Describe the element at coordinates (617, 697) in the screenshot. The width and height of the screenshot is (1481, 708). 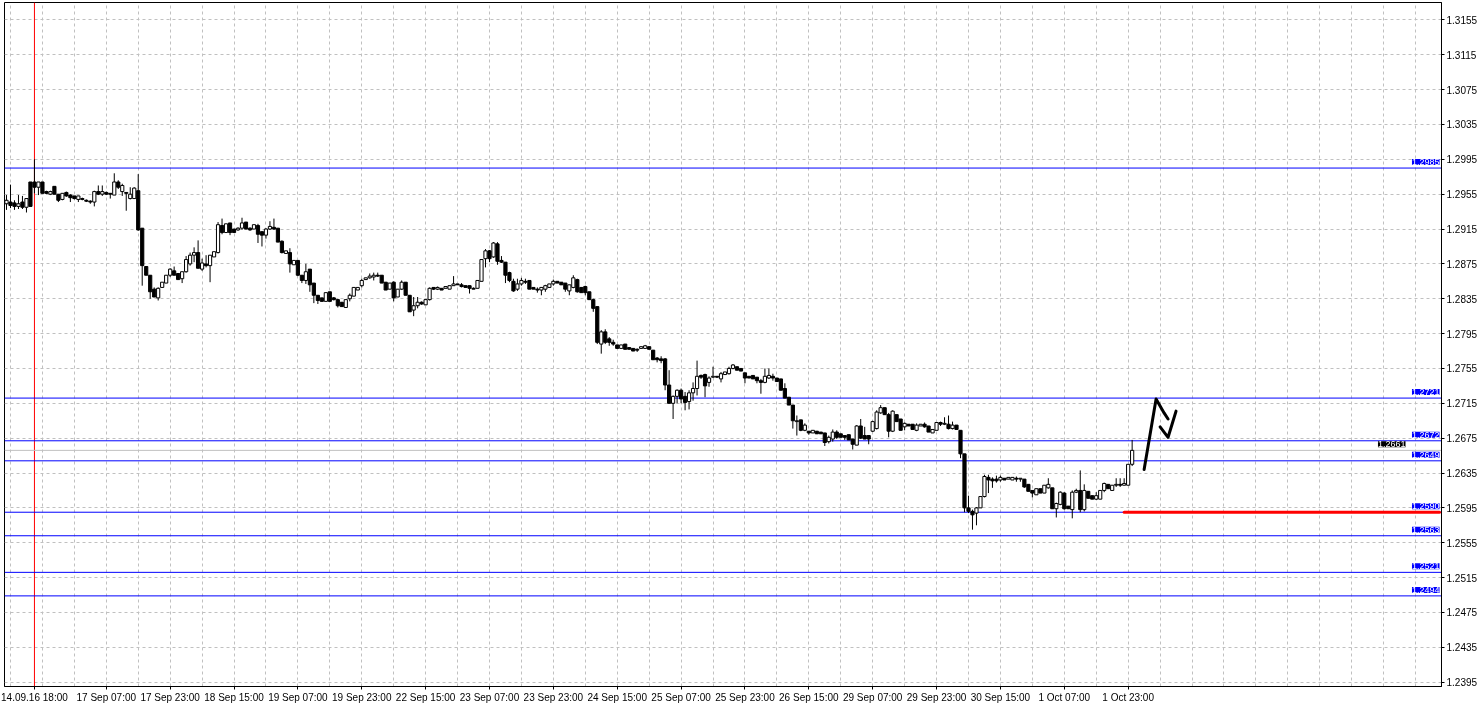
I see `x-tick-label: 24 Sep 15:00` at that location.